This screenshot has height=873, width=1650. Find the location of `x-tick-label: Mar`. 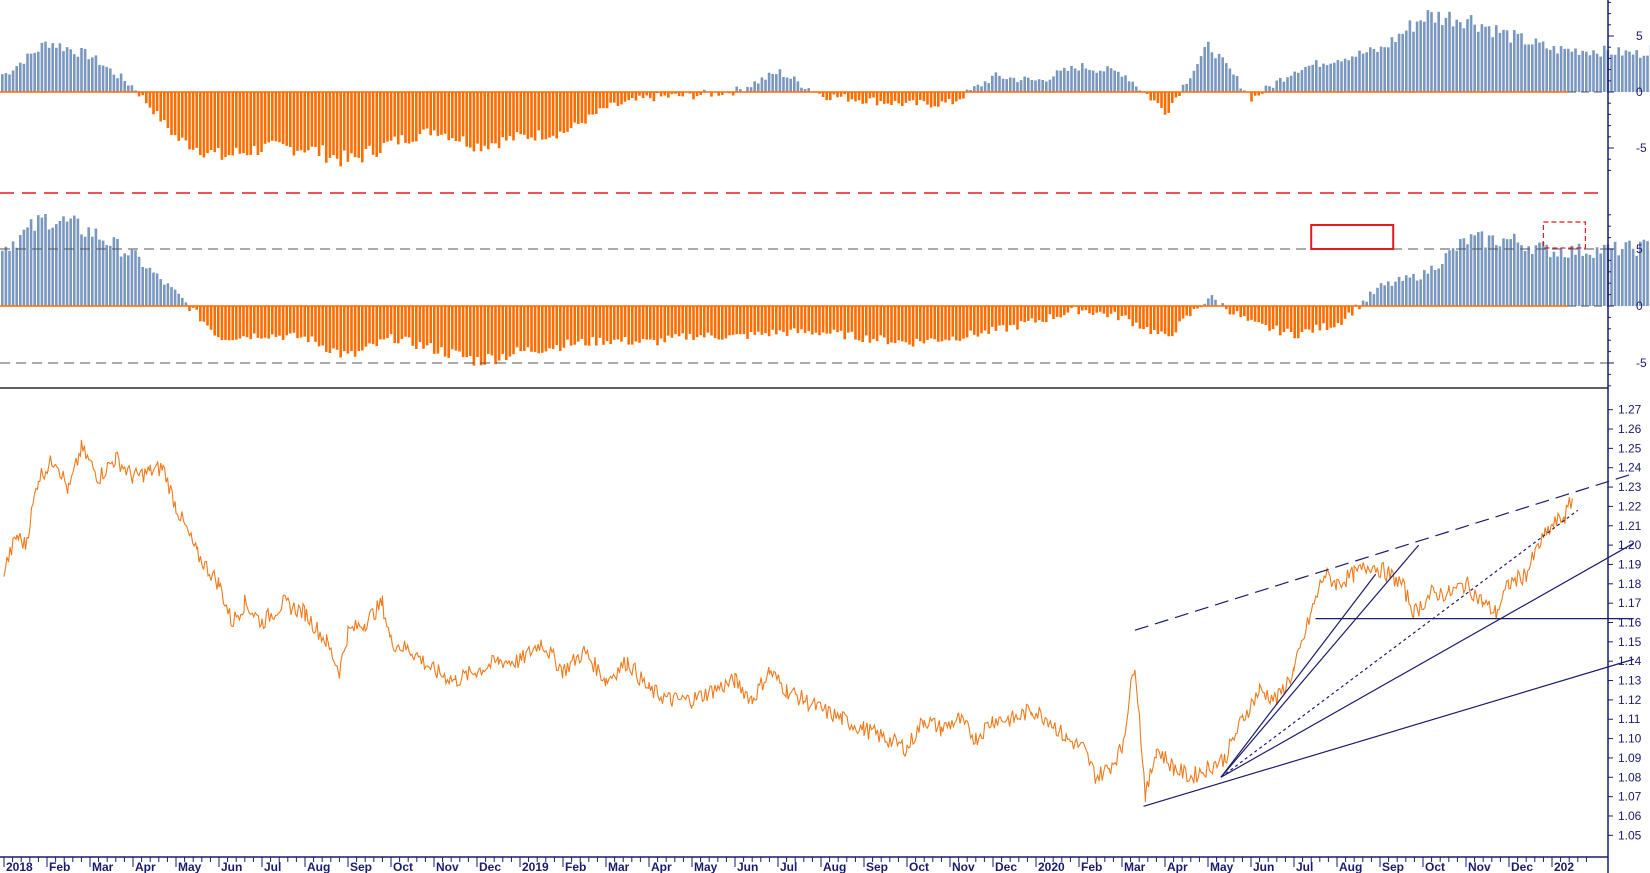

x-tick-label: Mar is located at coordinates (103, 866).